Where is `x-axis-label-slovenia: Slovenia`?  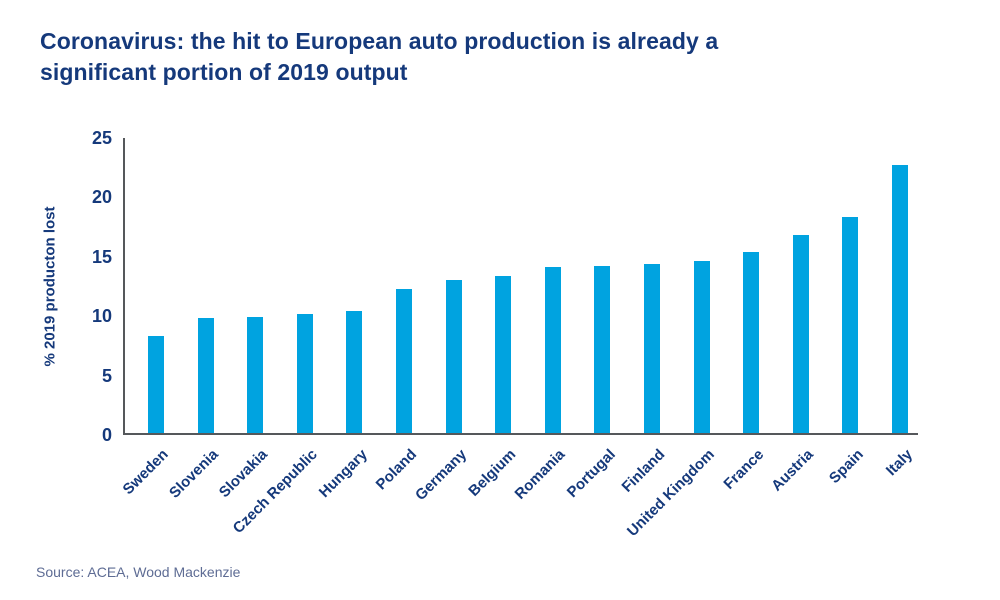 x-axis-label-slovenia: Slovenia is located at coordinates (193, 474).